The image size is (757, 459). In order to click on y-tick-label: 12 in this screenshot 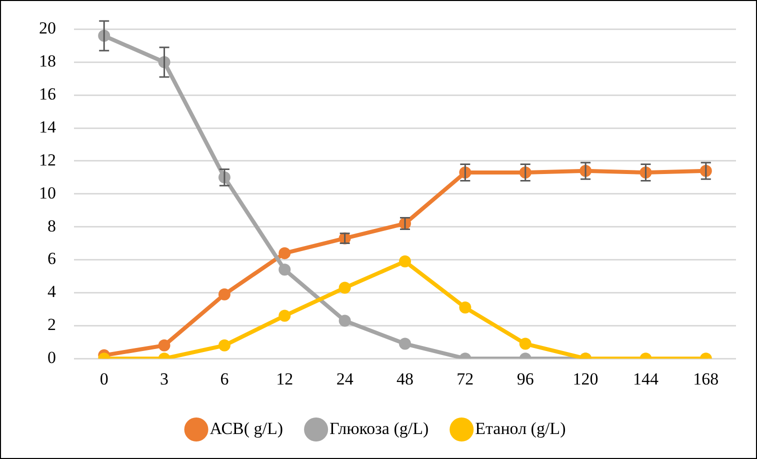, I will do `click(47, 160)`.